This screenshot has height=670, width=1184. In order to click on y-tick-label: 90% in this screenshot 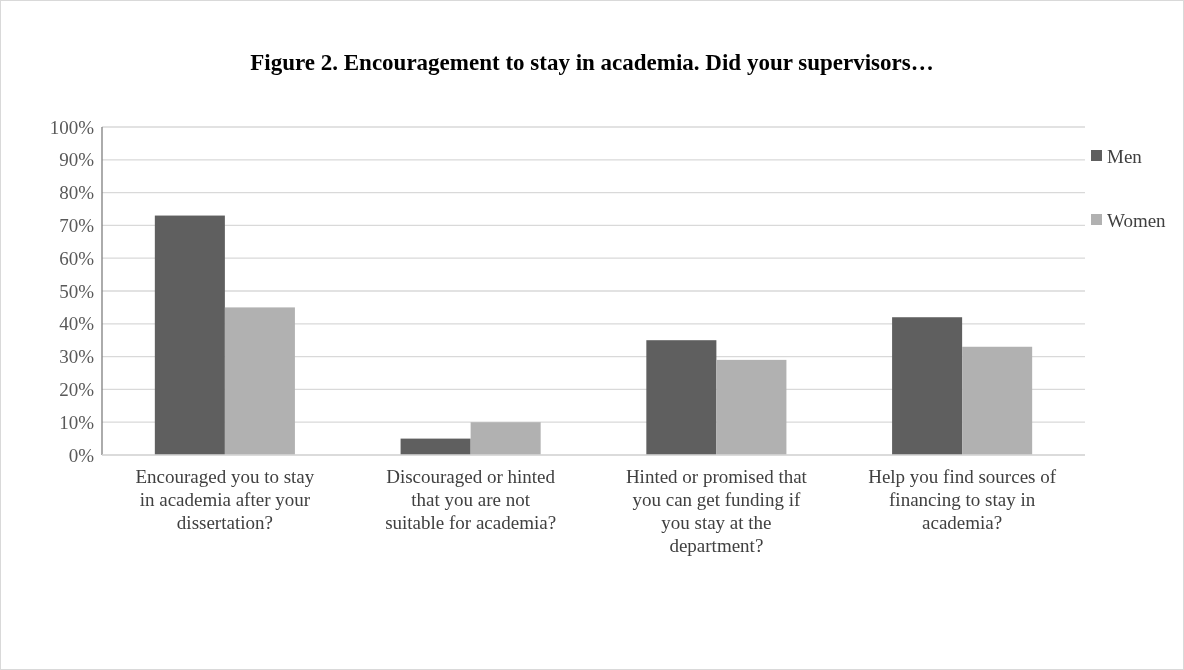, I will do `click(77, 160)`.